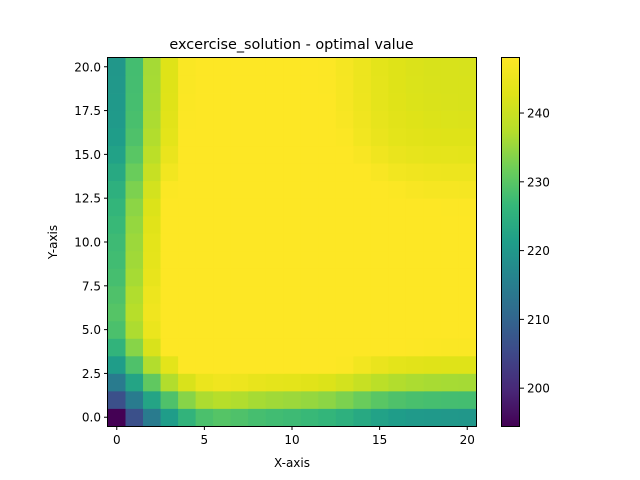  Describe the element at coordinates (91, 286) in the screenshot. I see `y-tick-label: 7.5` at that location.